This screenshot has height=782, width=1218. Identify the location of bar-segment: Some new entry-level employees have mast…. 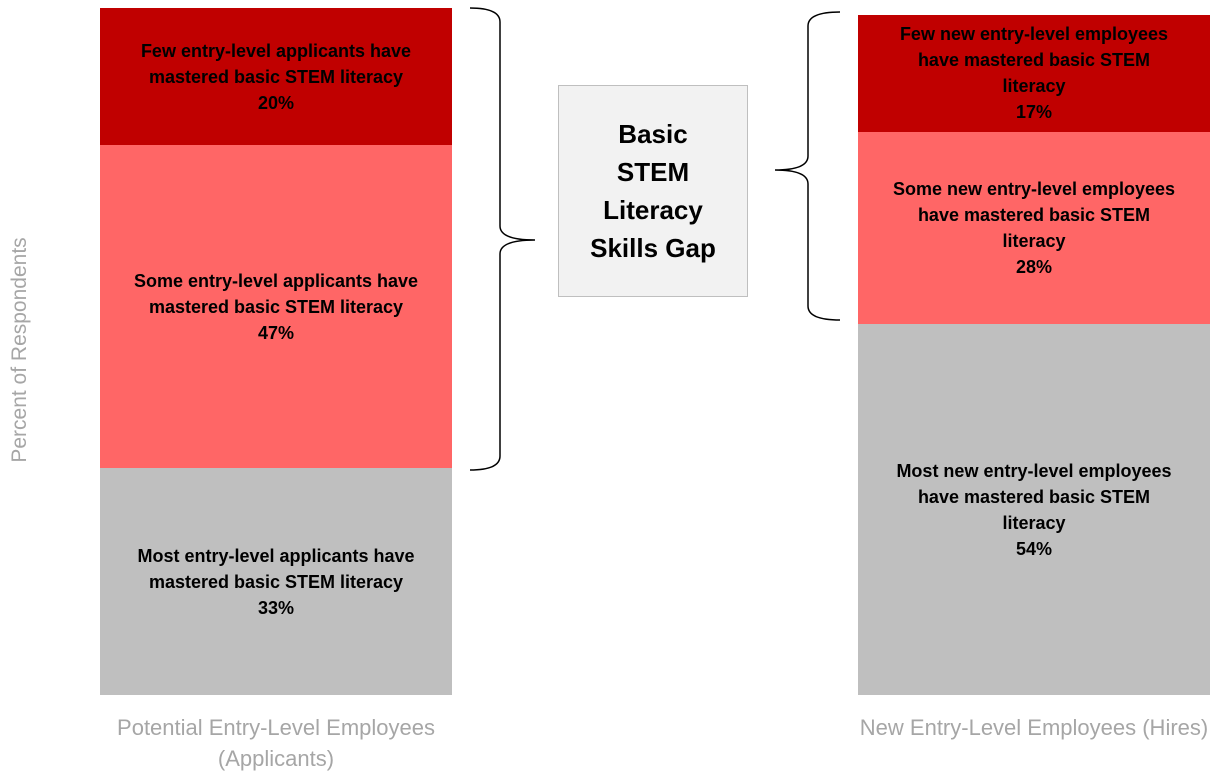
(1034, 228).